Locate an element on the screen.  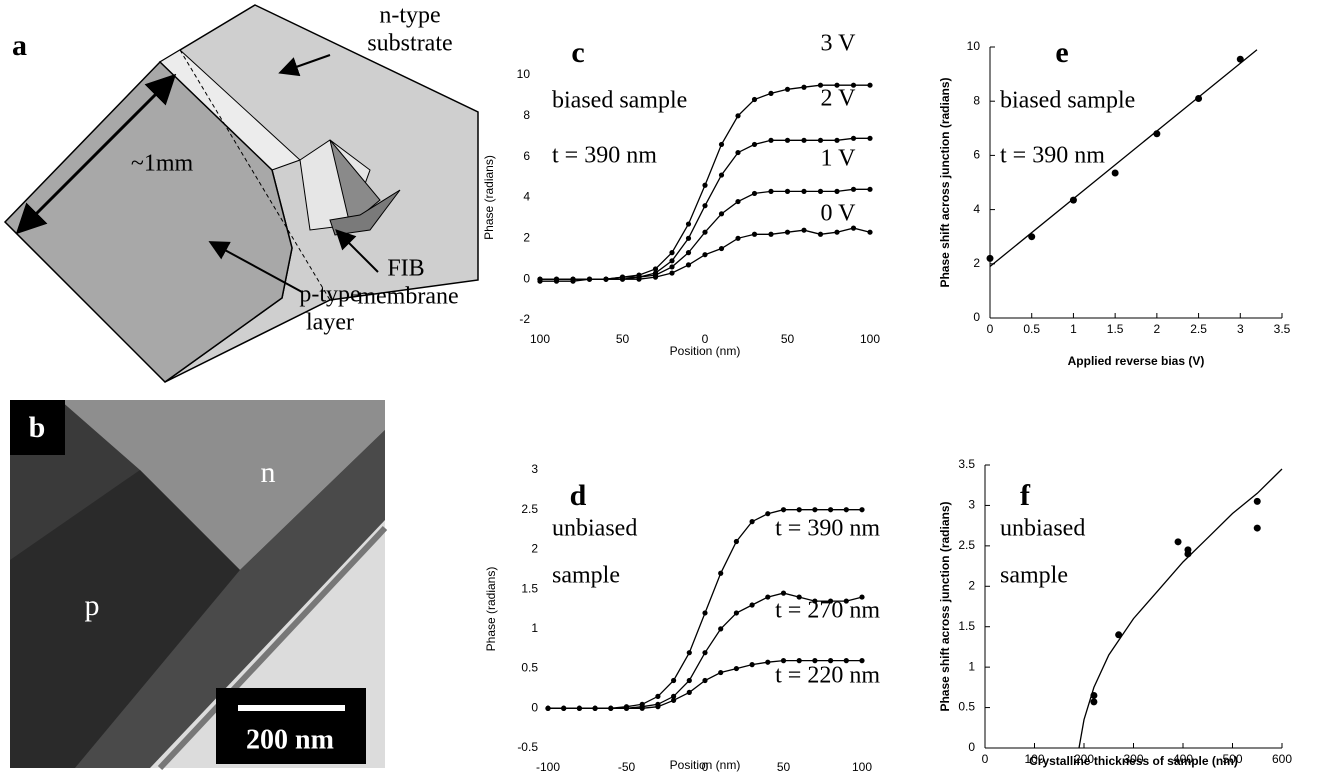
y-tick-label: 0.5 is located at coordinates (529, 668).